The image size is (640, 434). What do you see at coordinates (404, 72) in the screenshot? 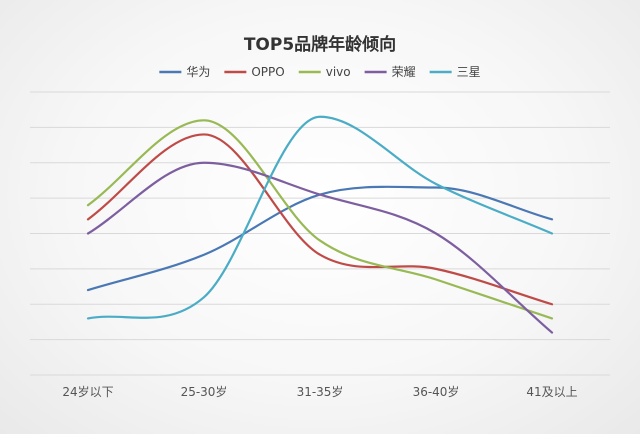
I see `legend-label: 荣耀` at bounding box center [404, 72].